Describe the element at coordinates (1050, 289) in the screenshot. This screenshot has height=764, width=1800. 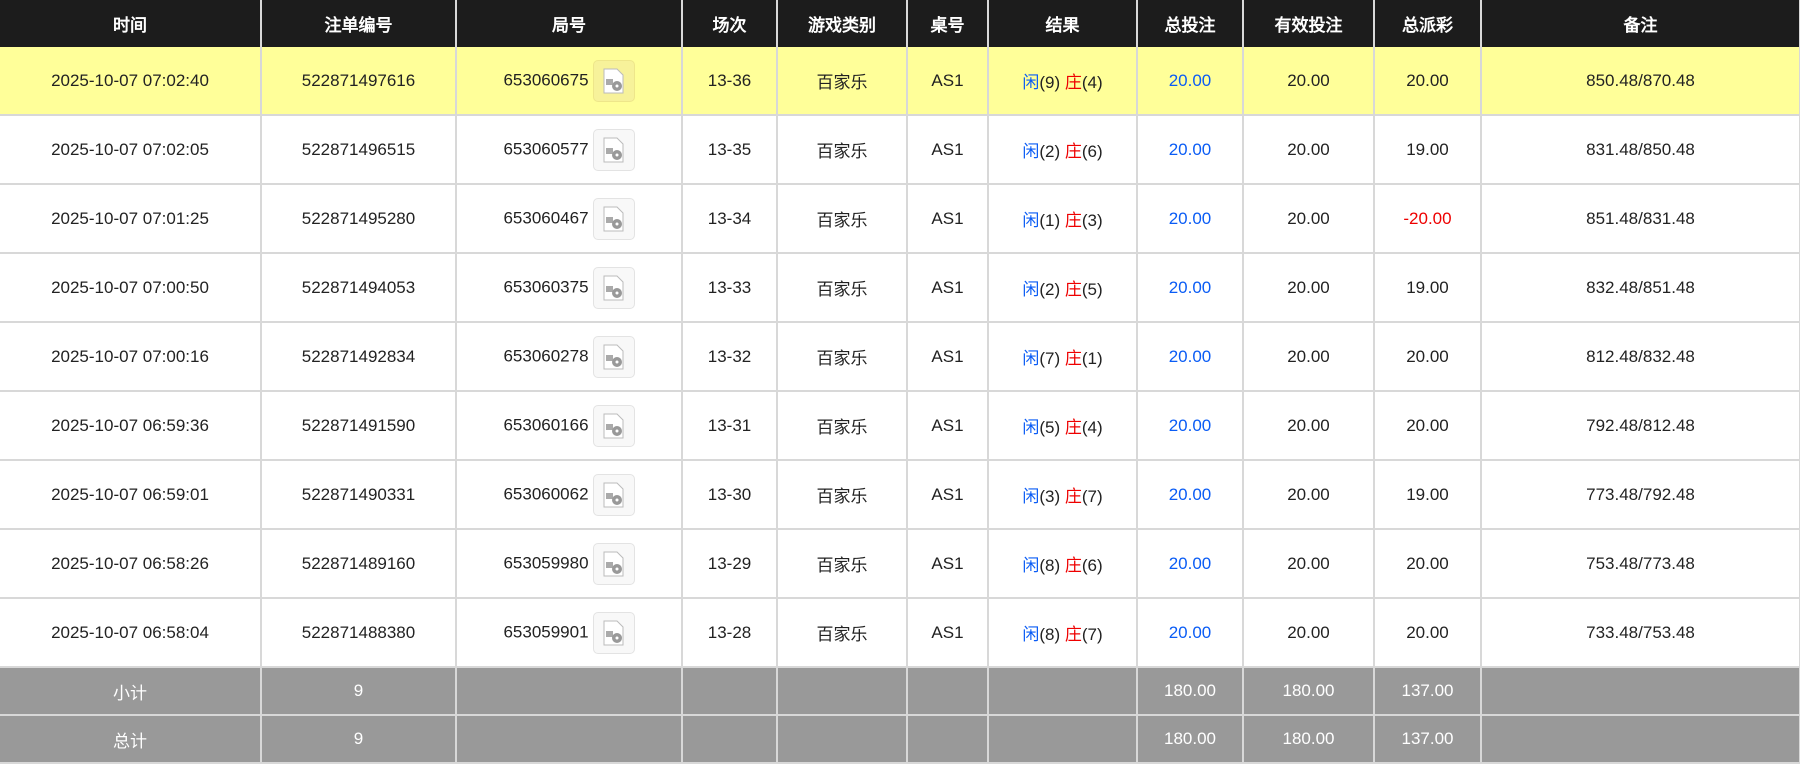
I see `player-score: (2)` at that location.